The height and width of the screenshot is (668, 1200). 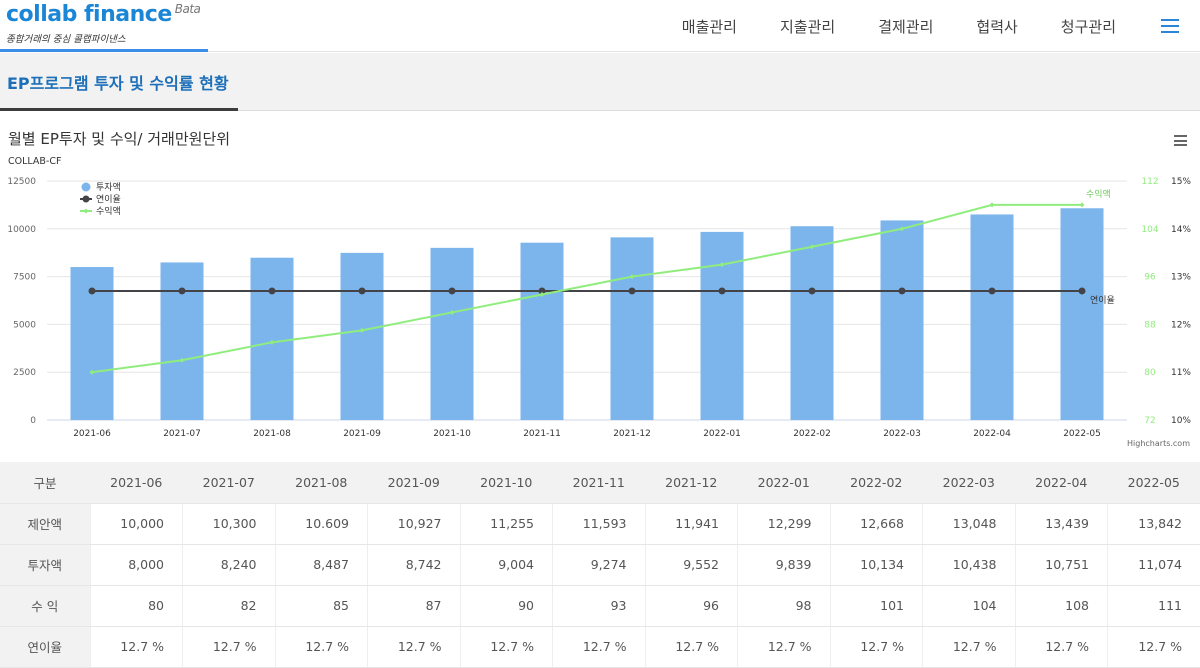 What do you see at coordinates (1088, 26) in the screenshot?
I see `nav-item-billing: 청구관리` at bounding box center [1088, 26].